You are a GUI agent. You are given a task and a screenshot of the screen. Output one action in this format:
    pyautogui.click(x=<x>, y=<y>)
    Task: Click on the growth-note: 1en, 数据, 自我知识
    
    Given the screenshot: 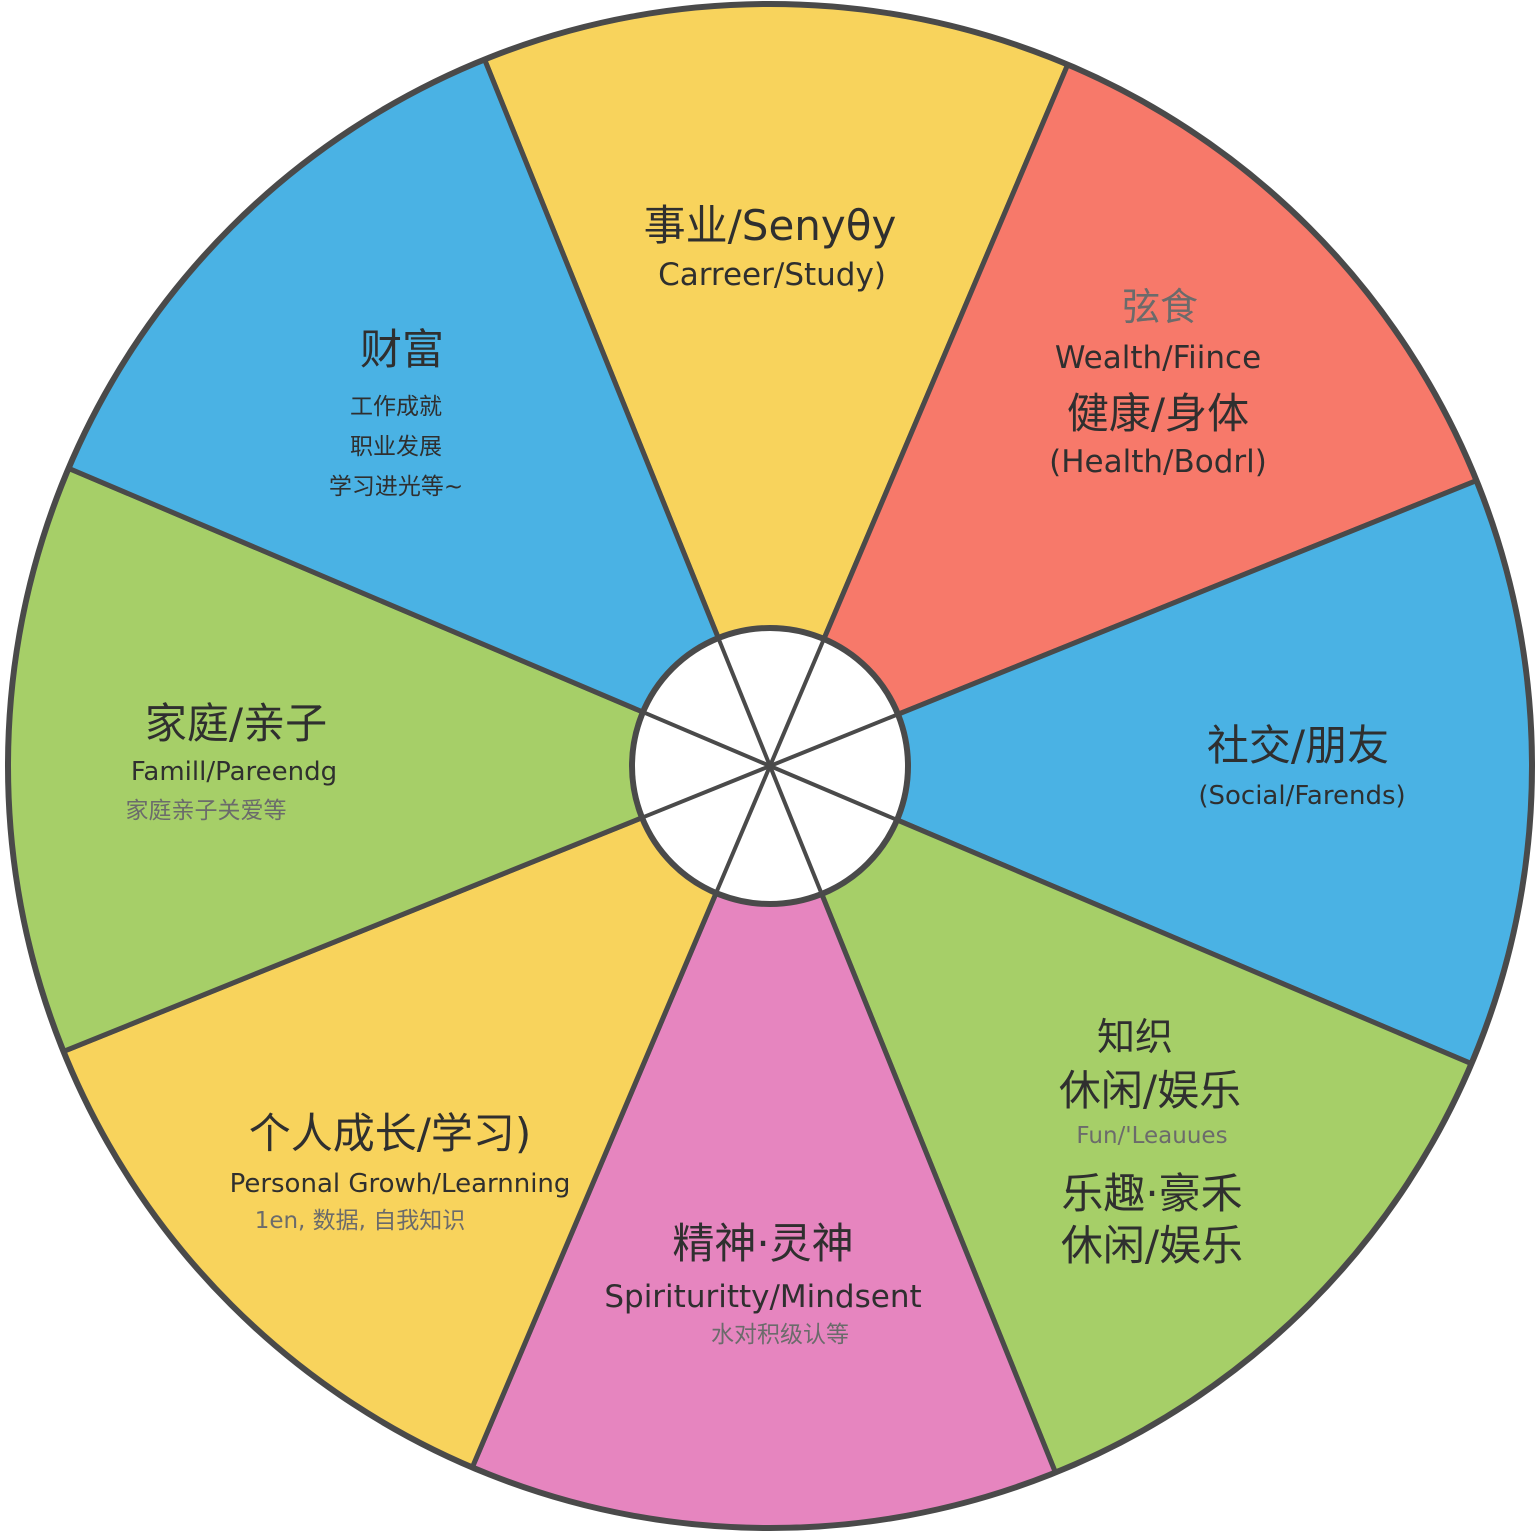 What is the action you would take?
    pyautogui.click(x=360, y=1221)
    